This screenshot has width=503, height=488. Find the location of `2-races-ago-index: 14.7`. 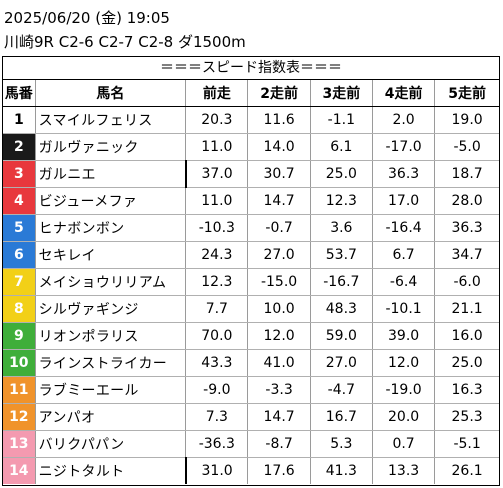

2-races-ago-index: 14.7 is located at coordinates (279, 201).